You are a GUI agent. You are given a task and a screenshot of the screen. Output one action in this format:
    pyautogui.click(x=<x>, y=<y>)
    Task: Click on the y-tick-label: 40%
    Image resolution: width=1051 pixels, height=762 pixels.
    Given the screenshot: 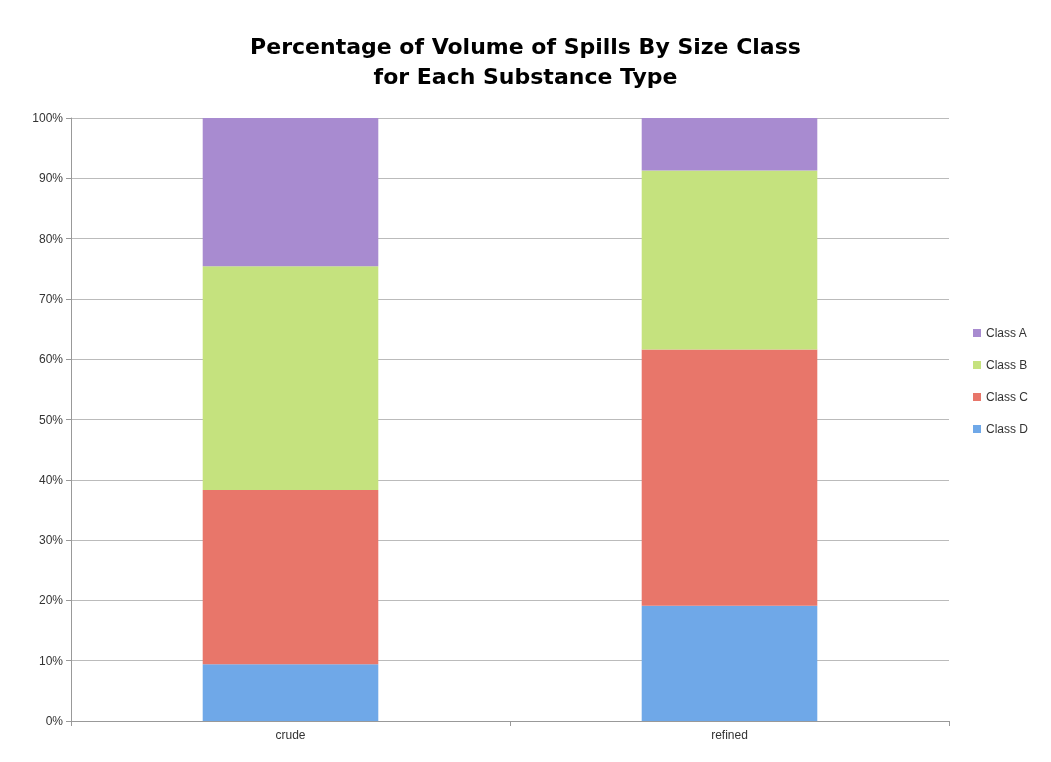 What is the action you would take?
    pyautogui.click(x=51, y=479)
    